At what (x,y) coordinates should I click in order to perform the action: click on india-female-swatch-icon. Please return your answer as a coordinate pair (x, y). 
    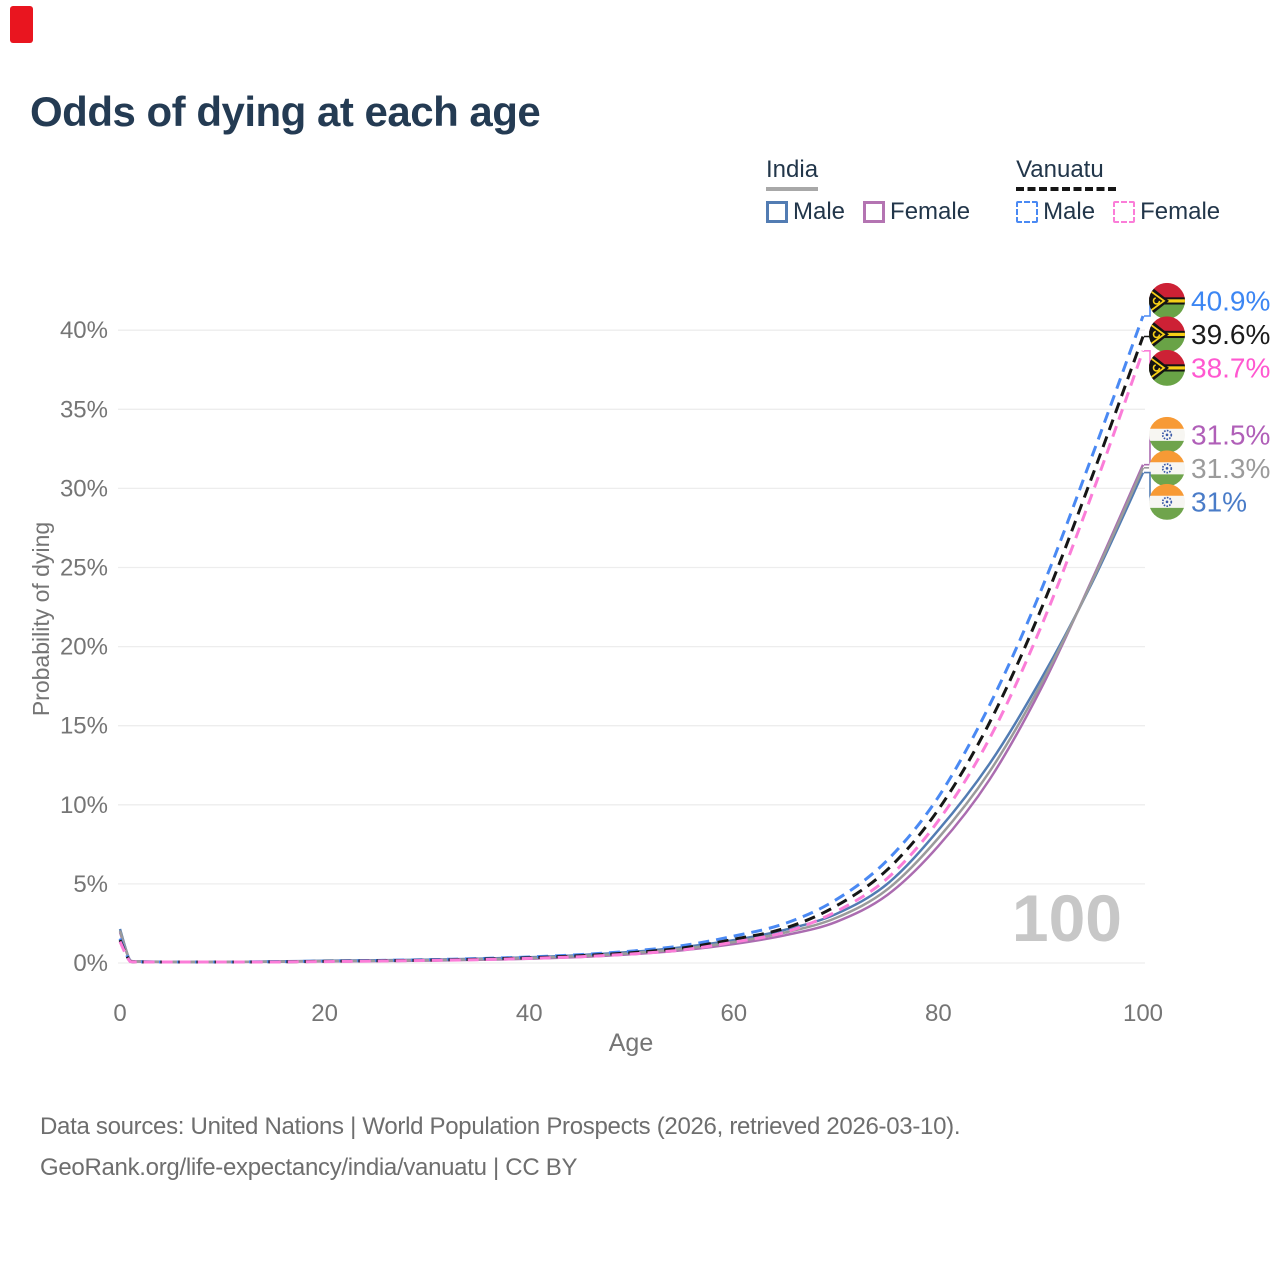
    Looking at the image, I should click on (874, 212).